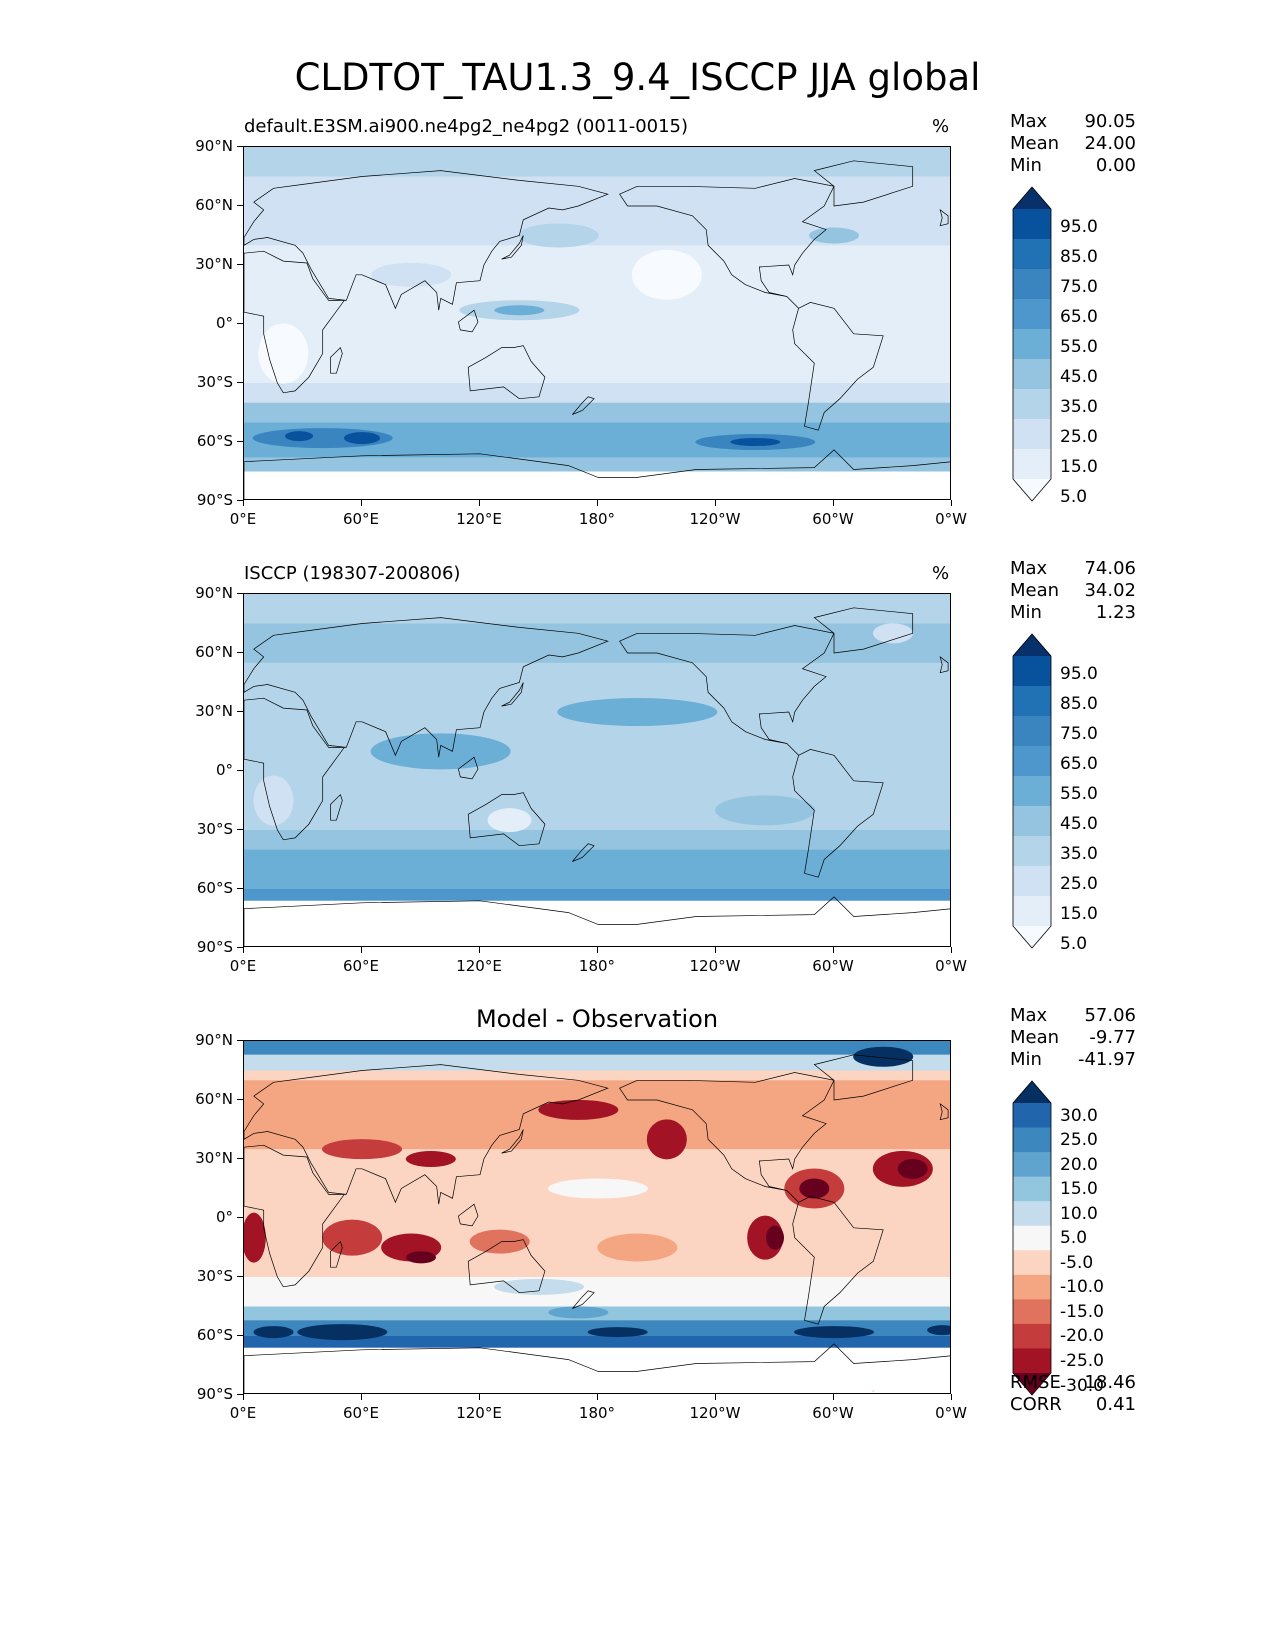 The height and width of the screenshot is (1650, 1275). Describe the element at coordinates (214, 1040) in the screenshot. I see `lat-tick-label: 90°N` at that location.